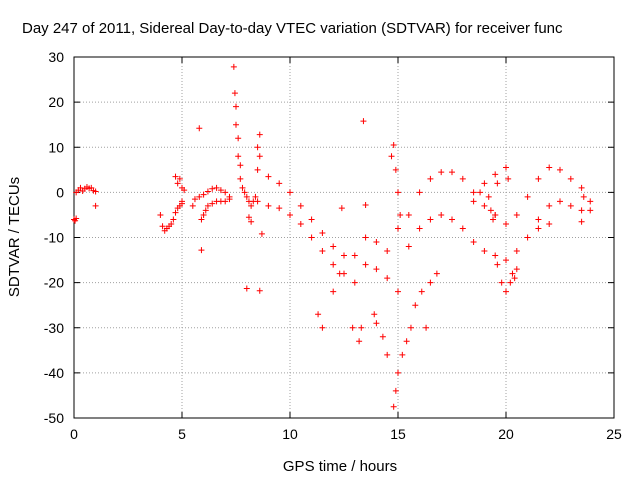  Describe the element at coordinates (56, 147) in the screenshot. I see `y-tick-label: 10` at that location.